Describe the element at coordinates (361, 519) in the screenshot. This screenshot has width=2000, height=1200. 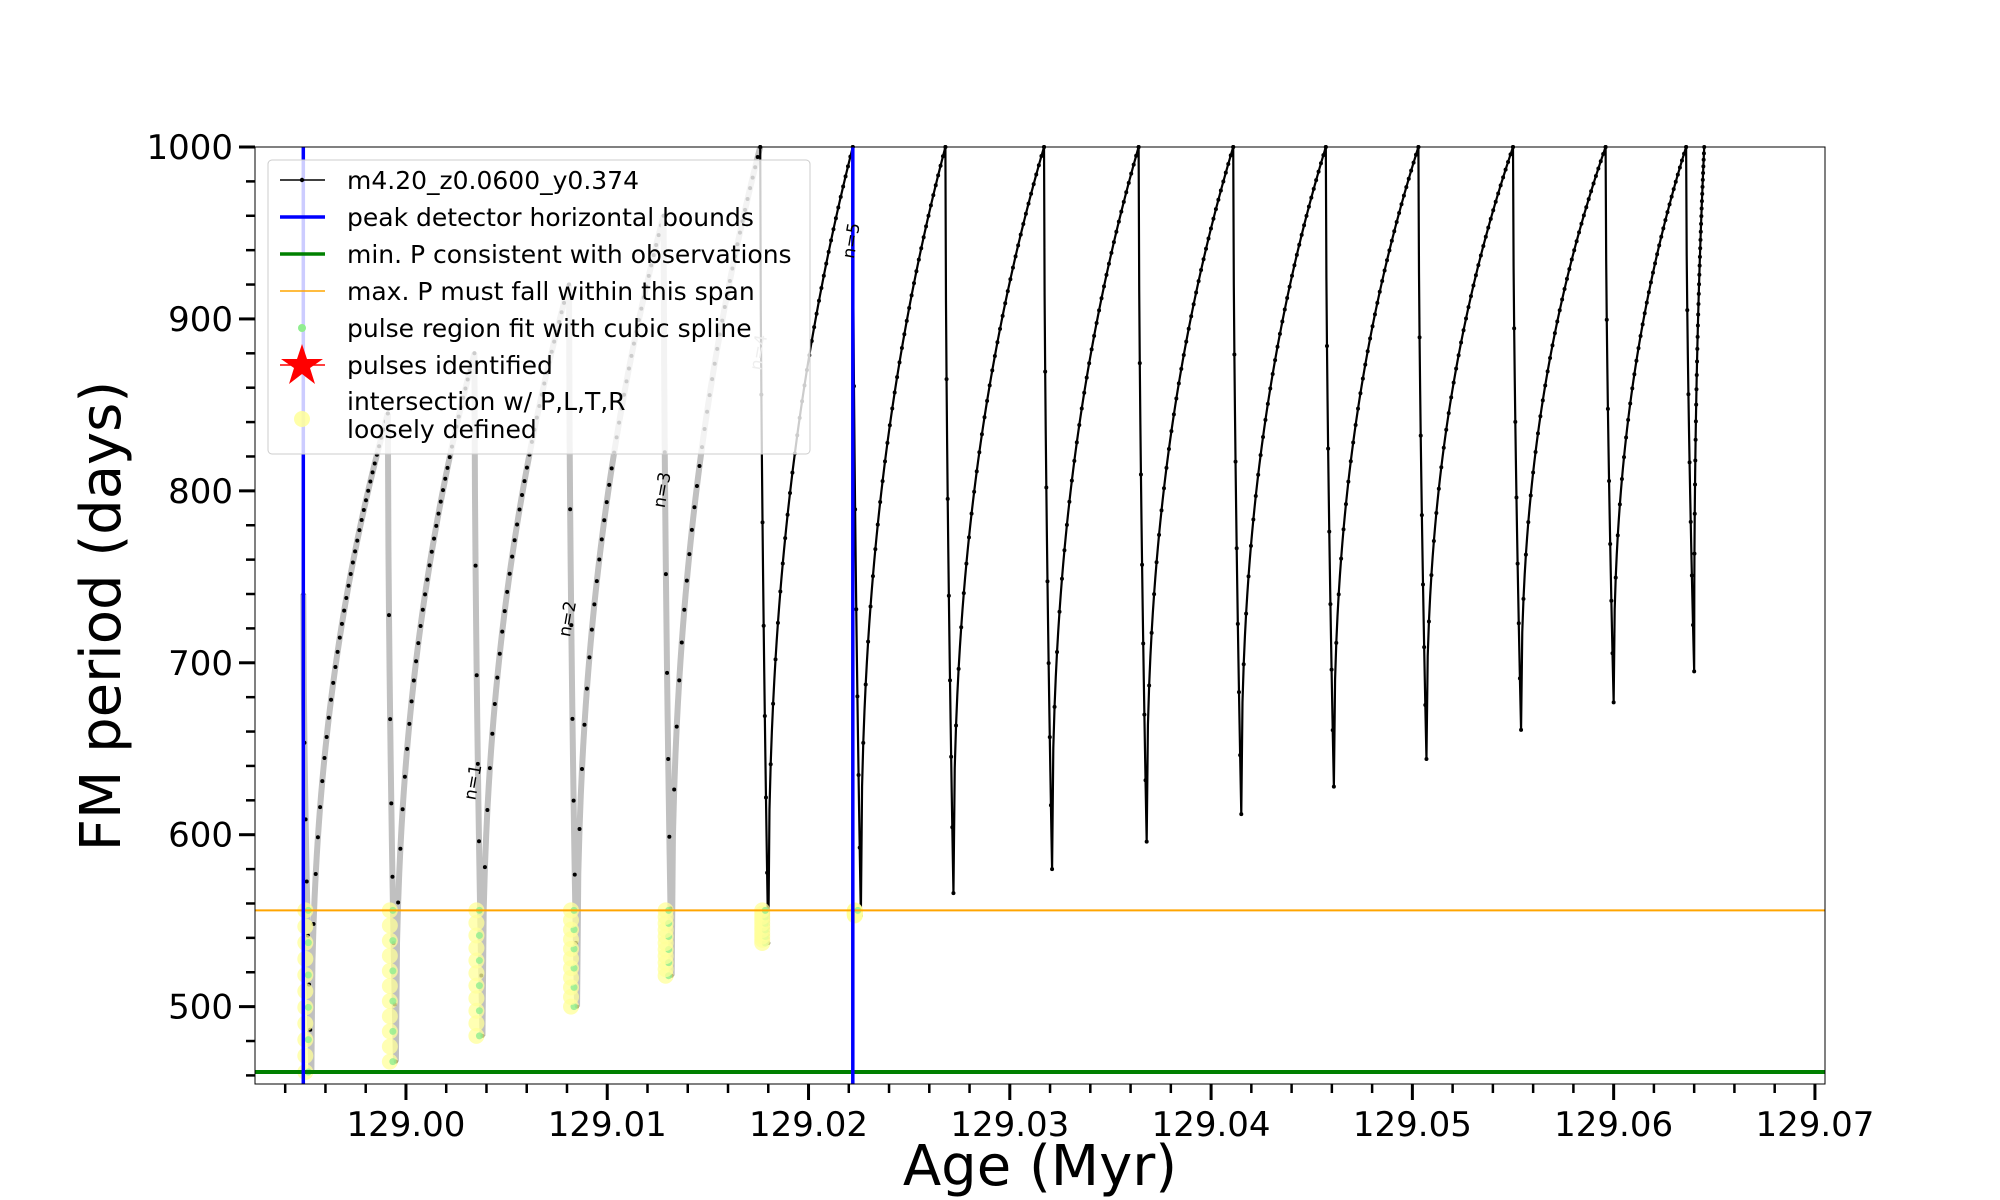
I see `pulse-1-point` at that location.